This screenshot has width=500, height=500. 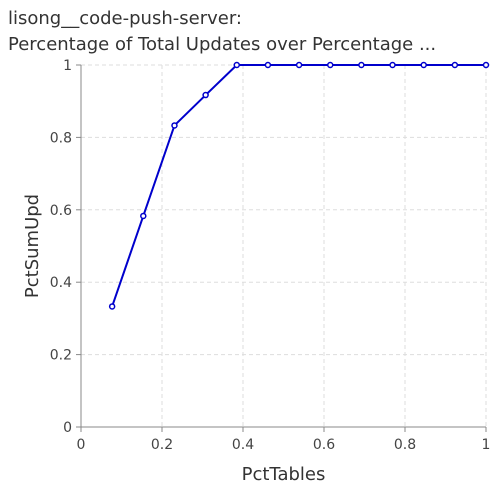 I want to click on y-tick-label-0: 0, so click(x=67, y=428).